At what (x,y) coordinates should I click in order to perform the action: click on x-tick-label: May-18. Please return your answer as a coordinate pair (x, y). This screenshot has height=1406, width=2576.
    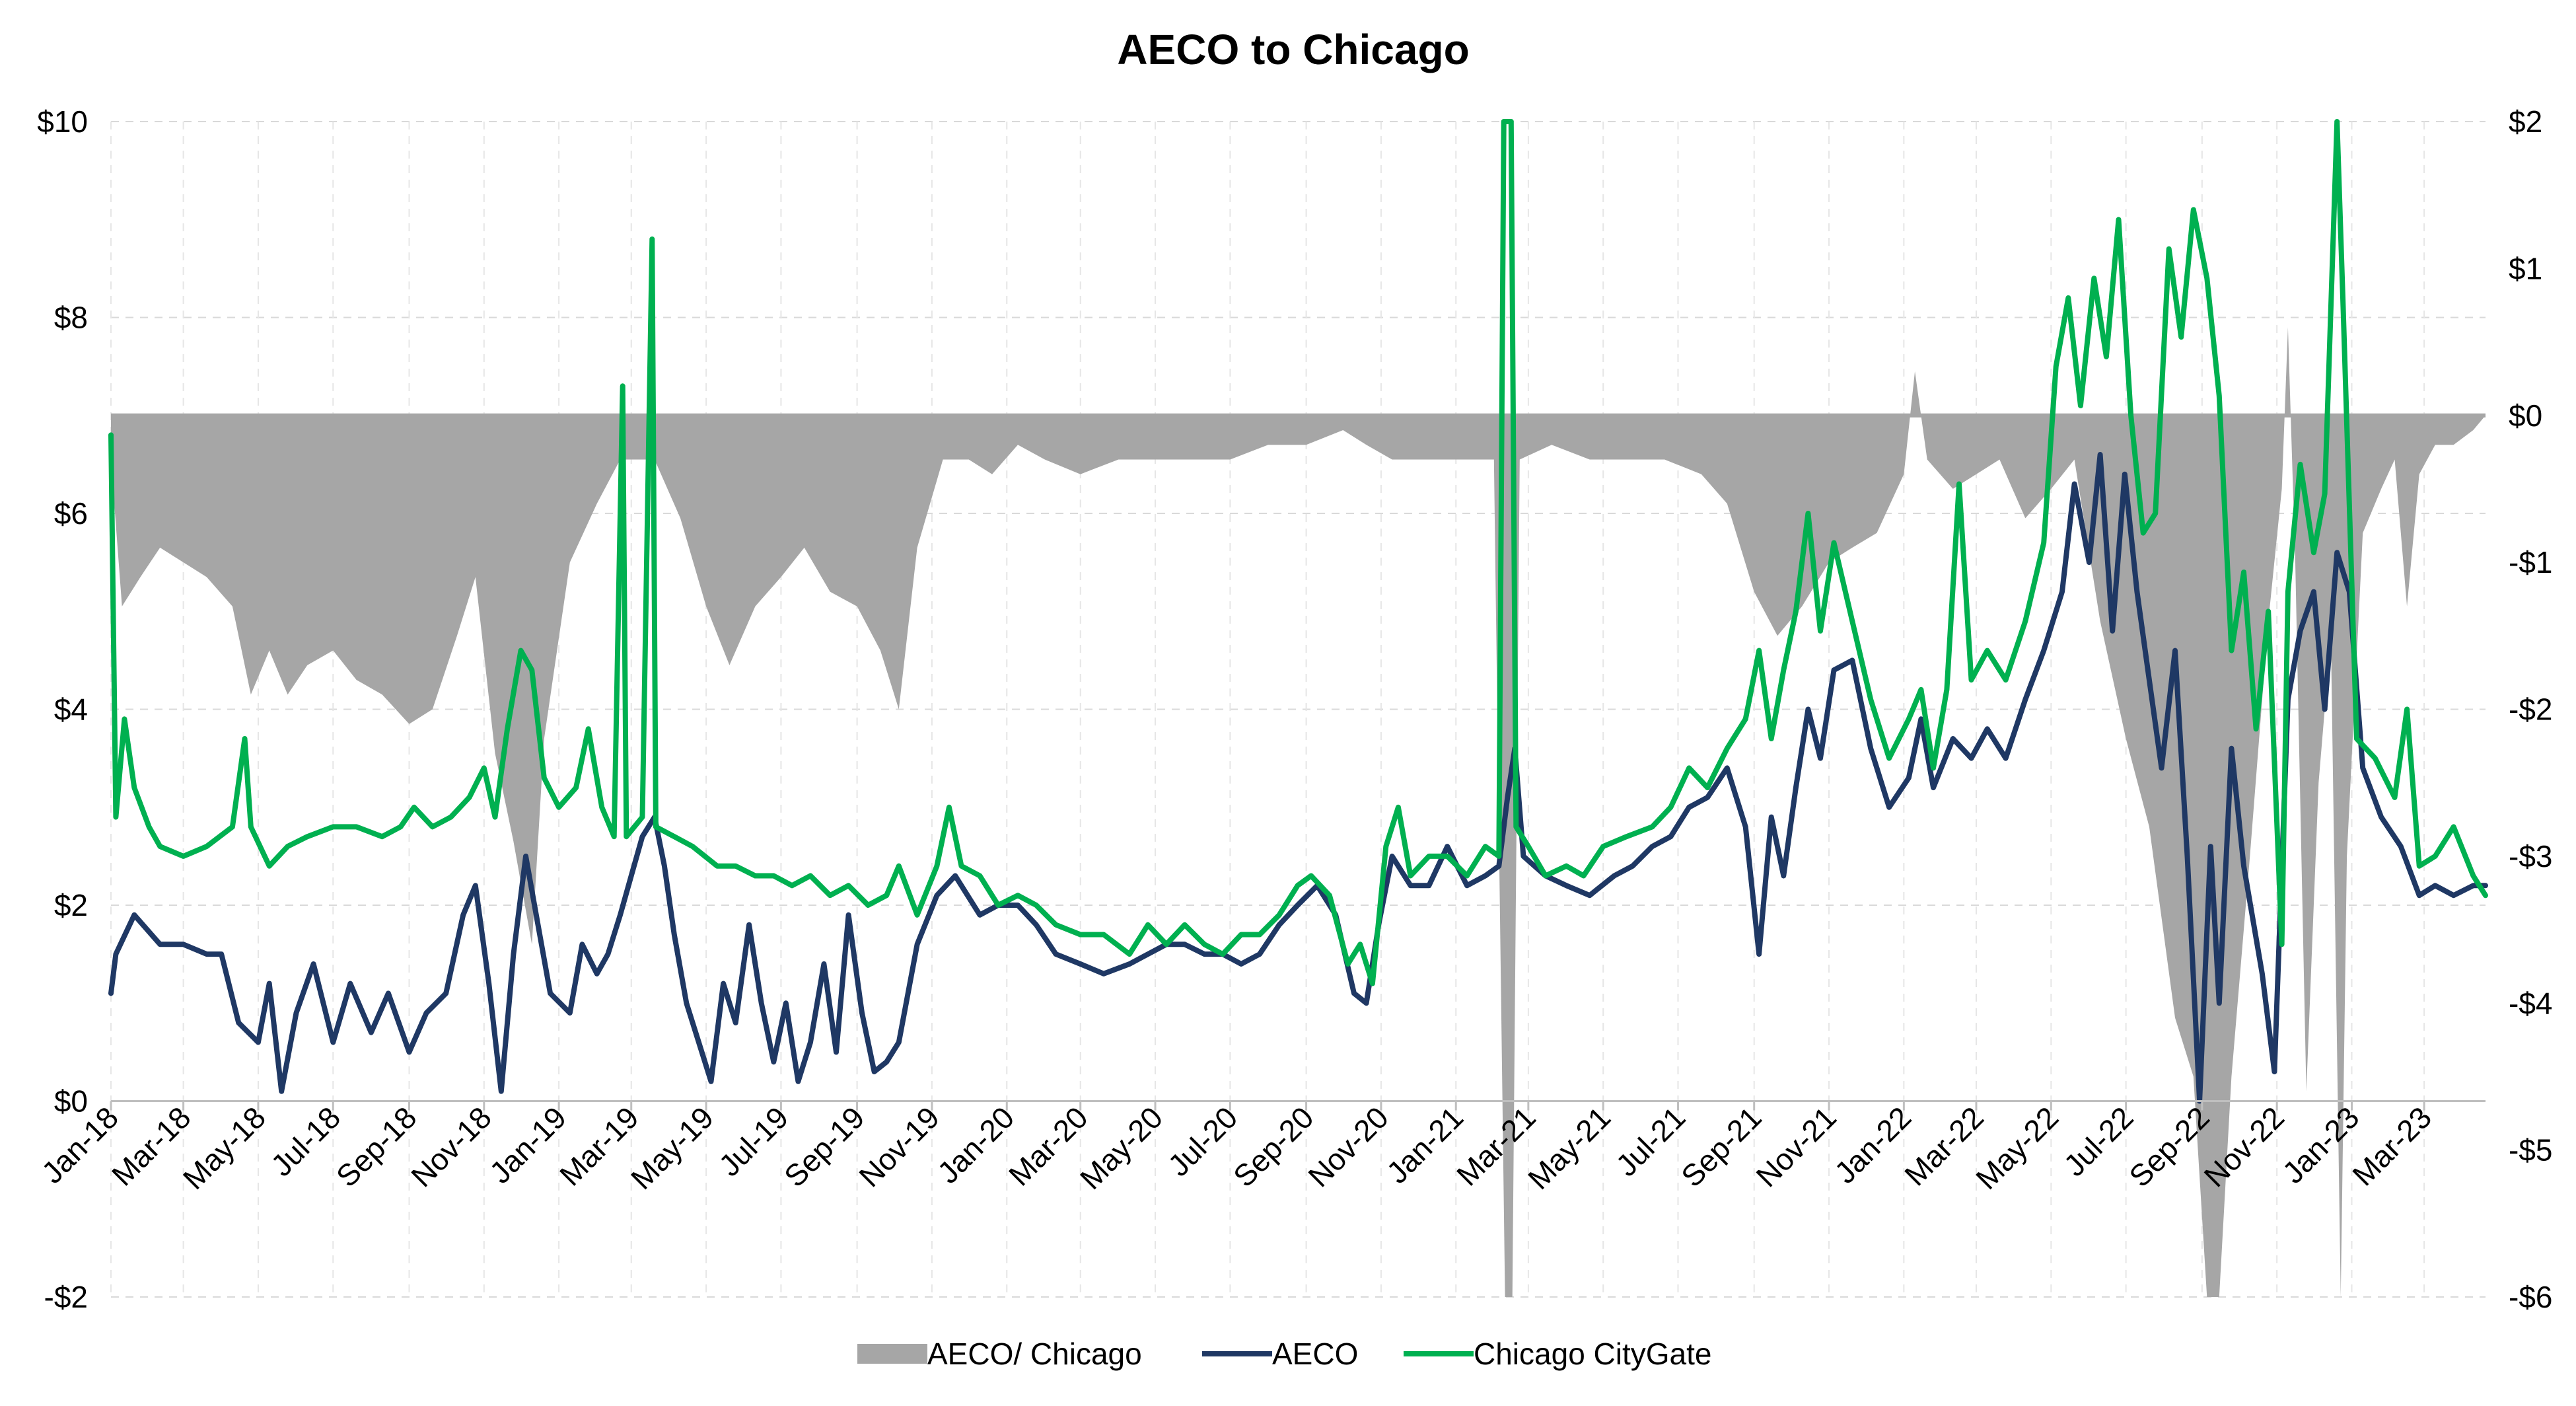
    Looking at the image, I should click on (224, 1148).